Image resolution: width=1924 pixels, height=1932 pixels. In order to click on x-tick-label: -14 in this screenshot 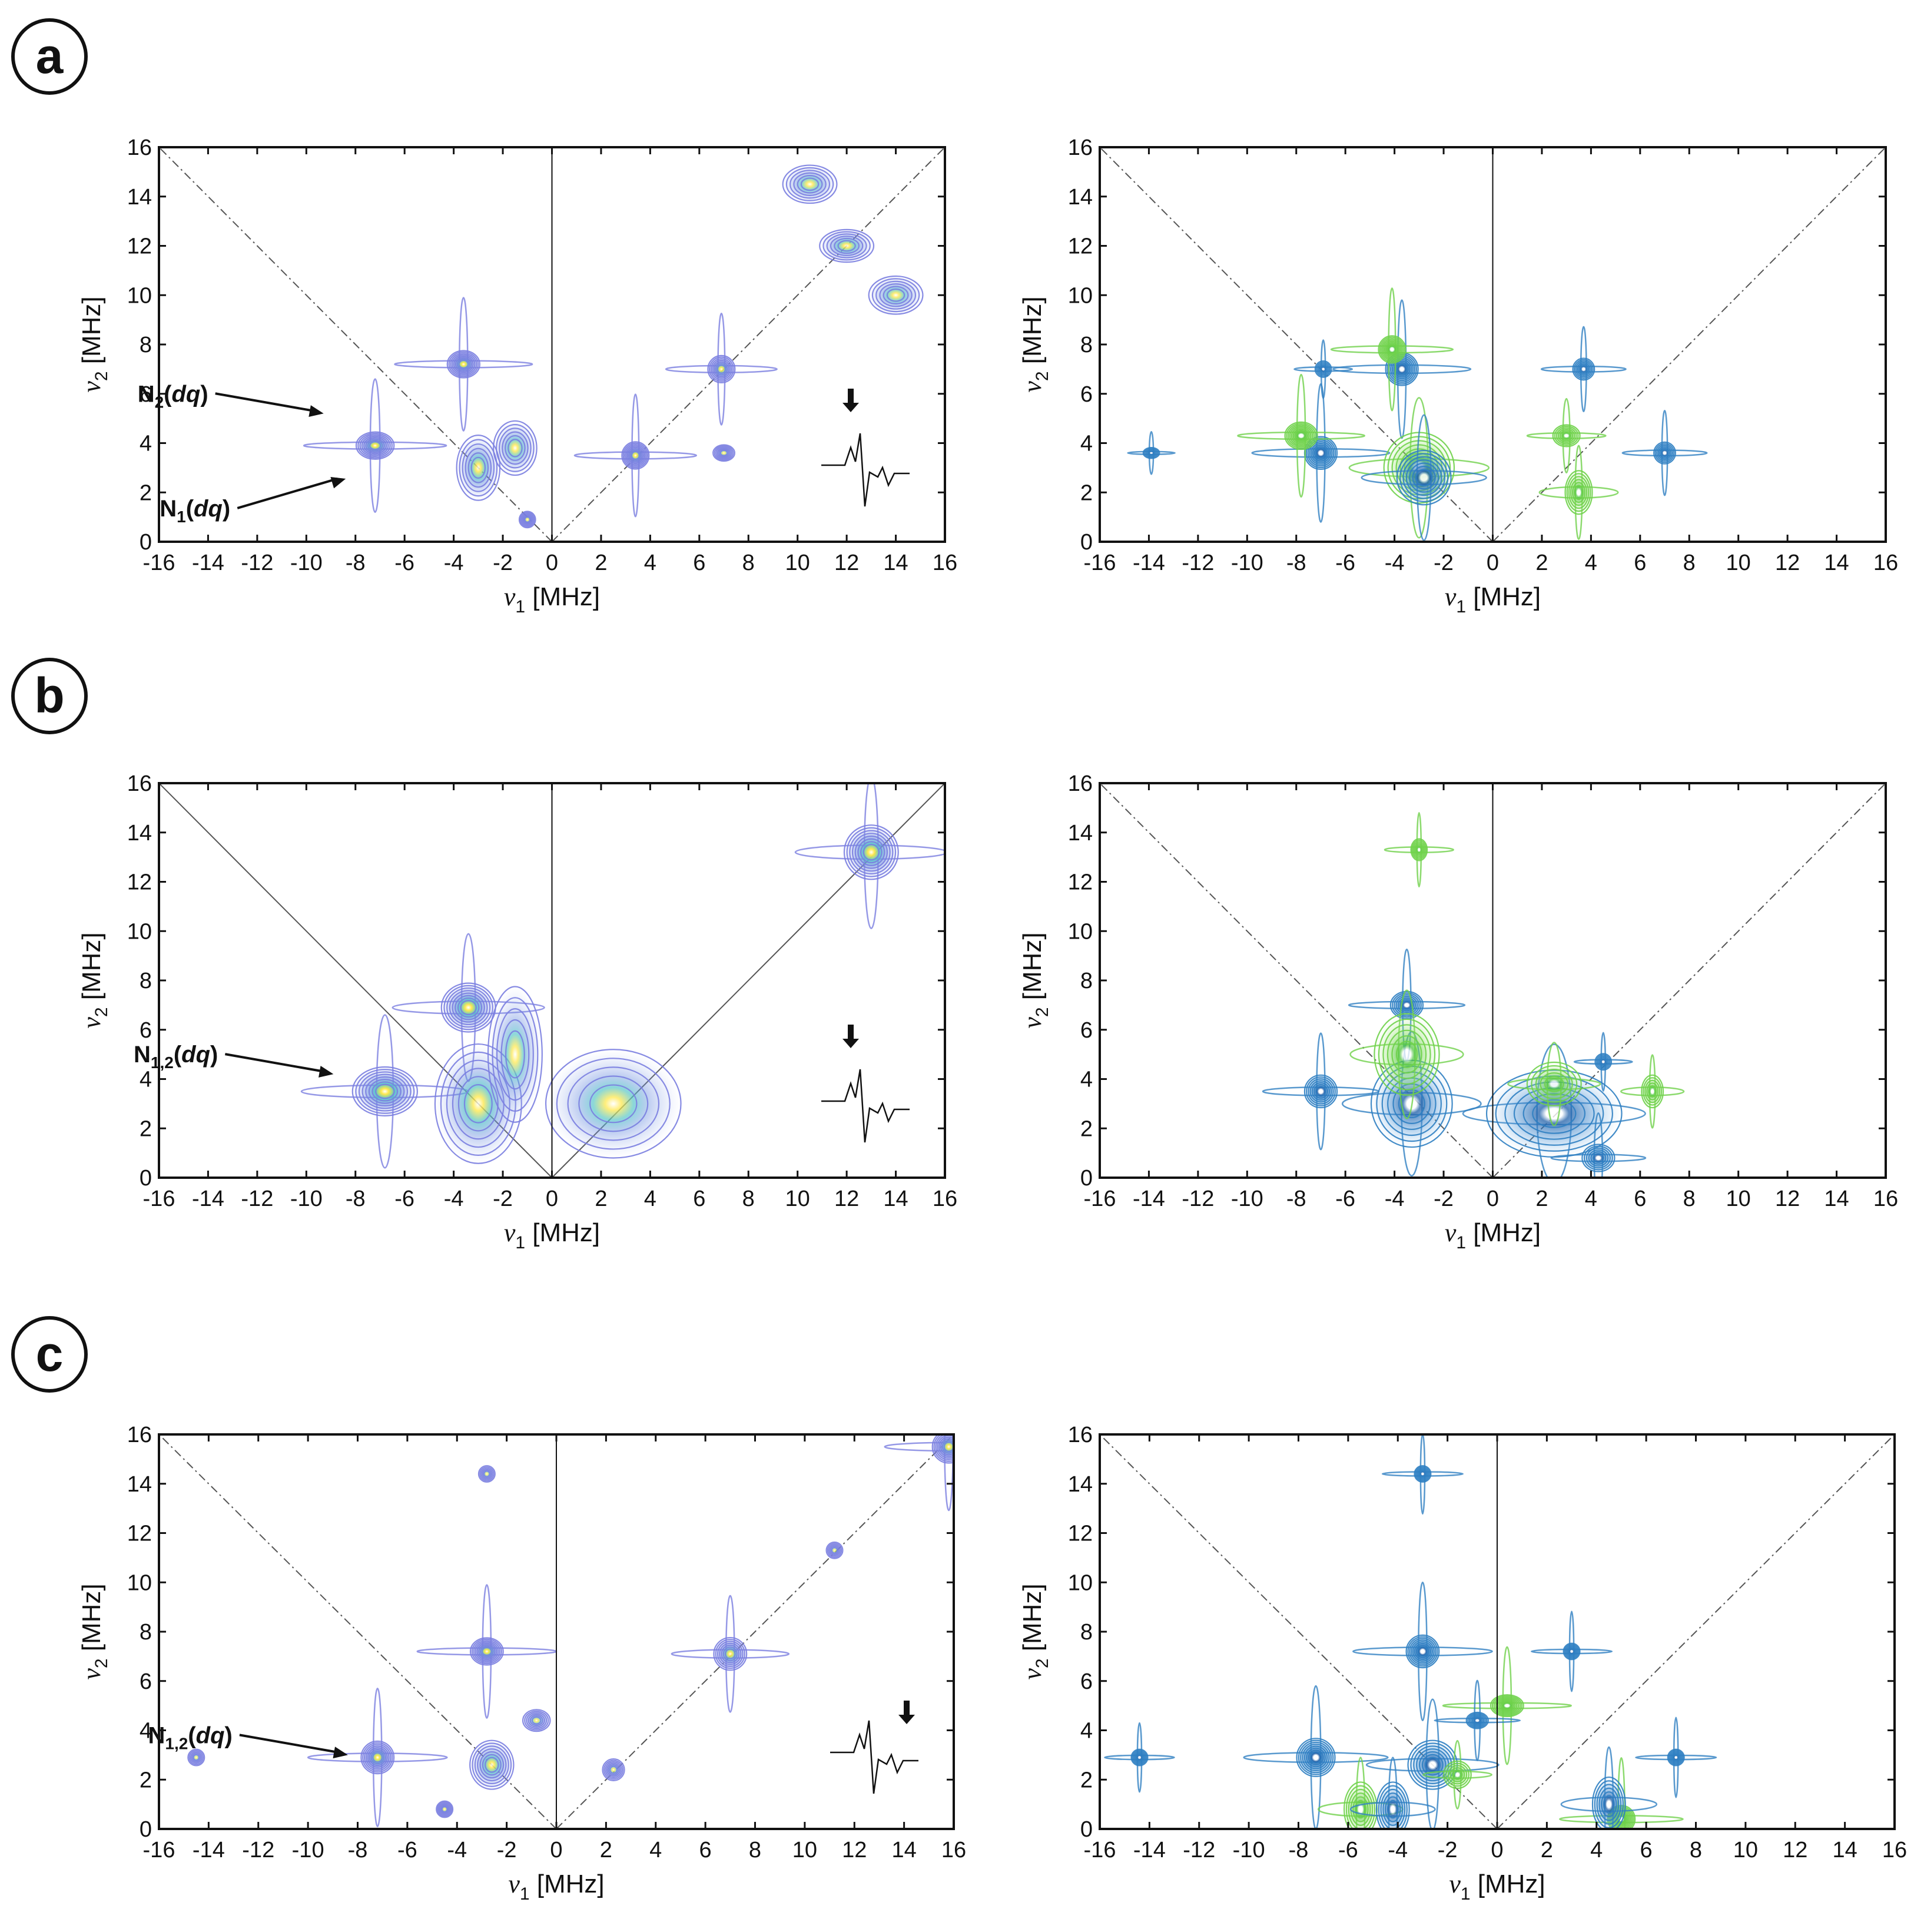, I will do `click(1149, 1199)`.